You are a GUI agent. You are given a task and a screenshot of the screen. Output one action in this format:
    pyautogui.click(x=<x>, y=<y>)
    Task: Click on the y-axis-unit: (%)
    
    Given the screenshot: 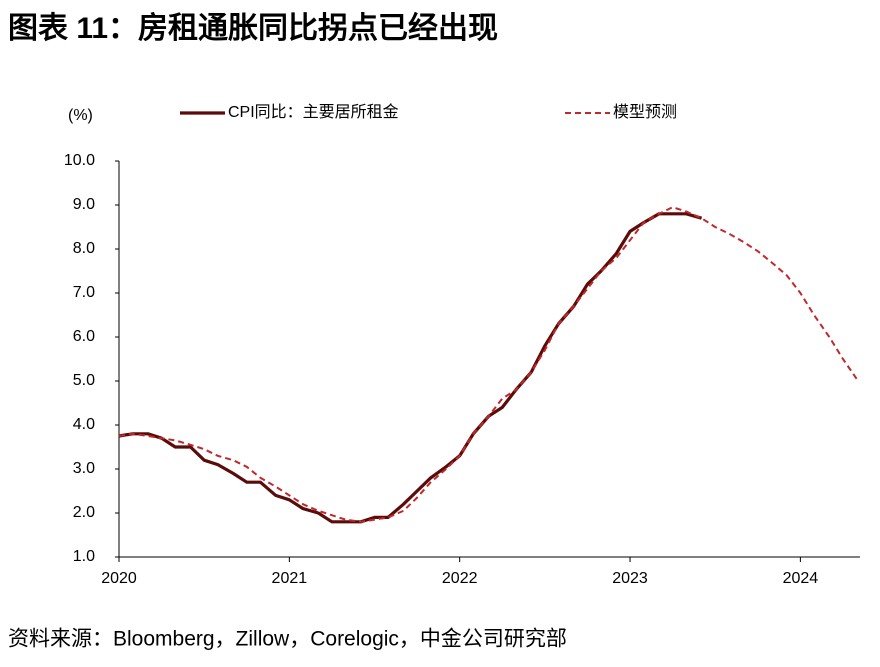 What is the action you would take?
    pyautogui.click(x=80, y=115)
    